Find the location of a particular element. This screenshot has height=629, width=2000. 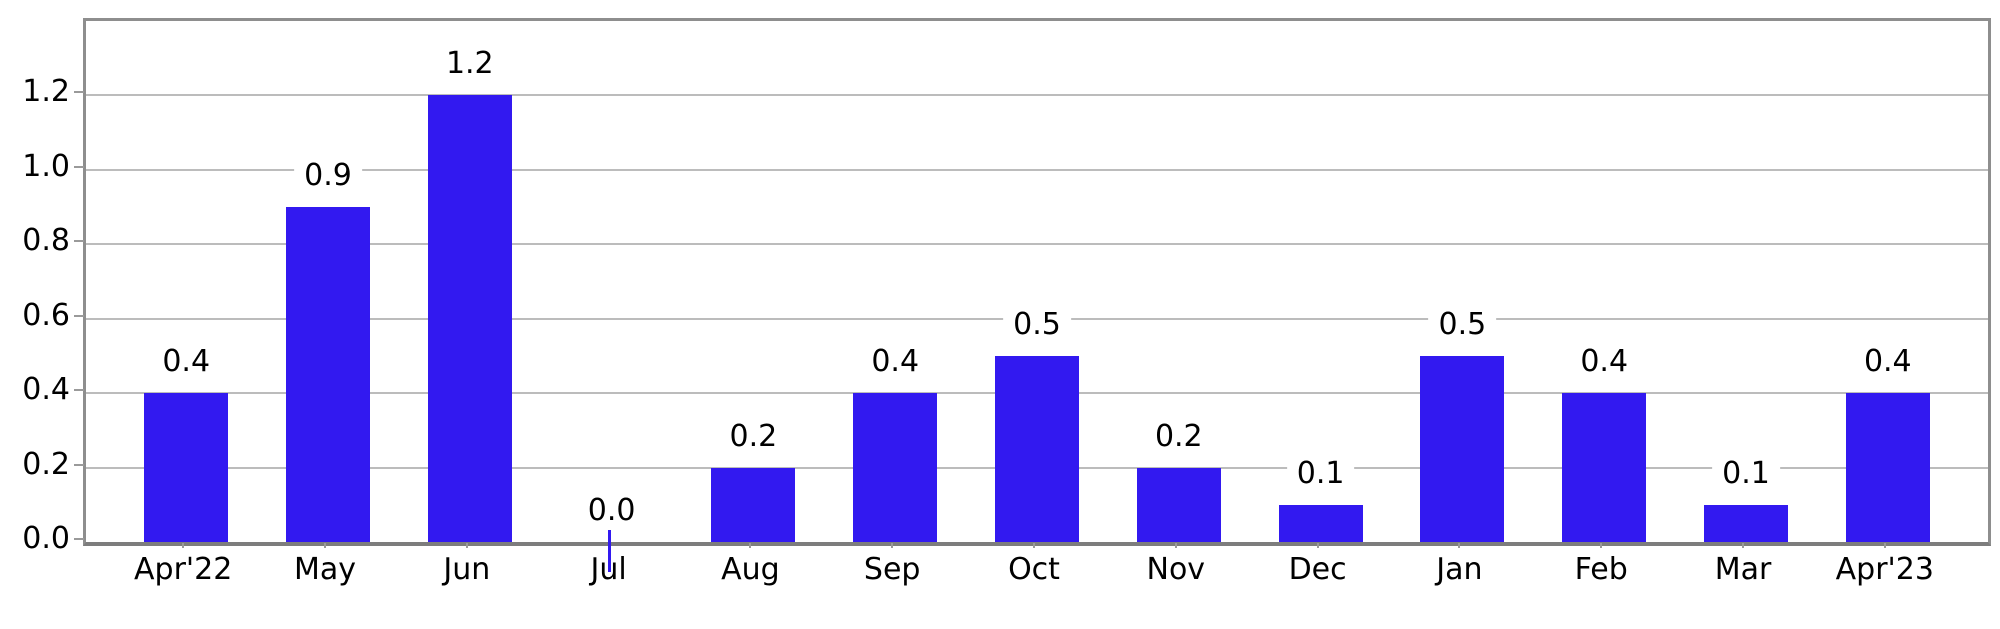

x-tick-label: Aug is located at coordinates (750, 569).